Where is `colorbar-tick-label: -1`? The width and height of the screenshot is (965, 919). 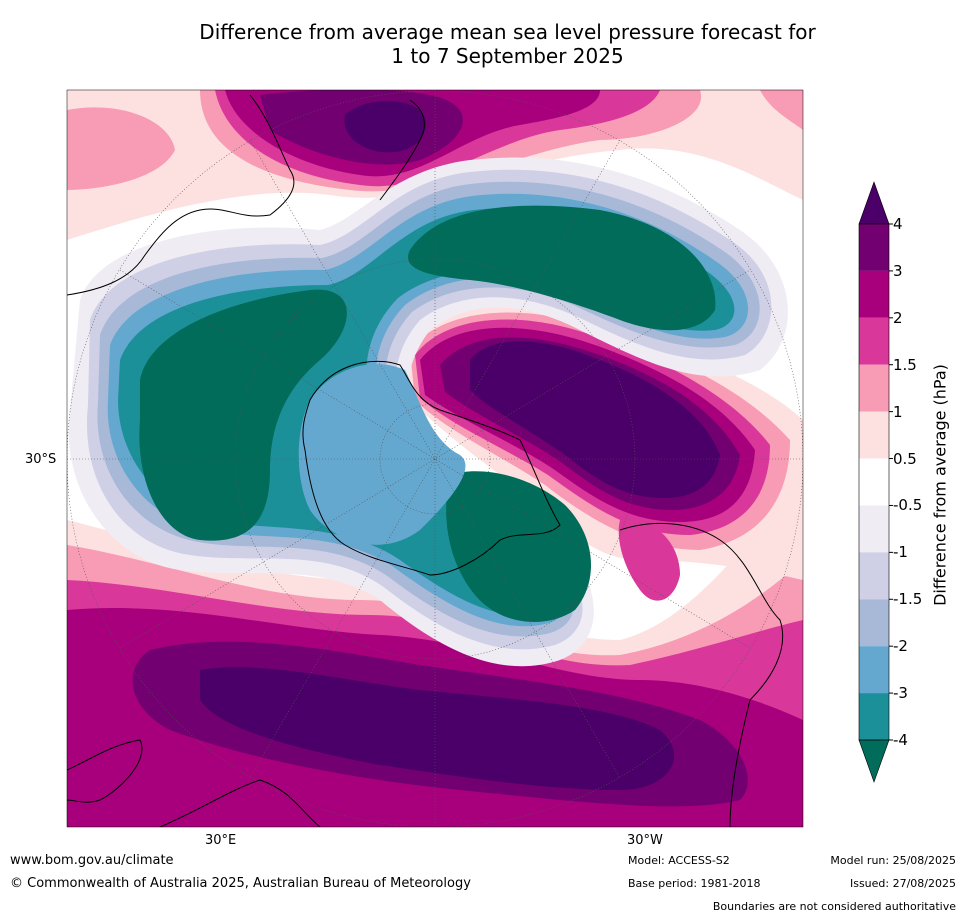 colorbar-tick-label: -1 is located at coordinates (900, 552).